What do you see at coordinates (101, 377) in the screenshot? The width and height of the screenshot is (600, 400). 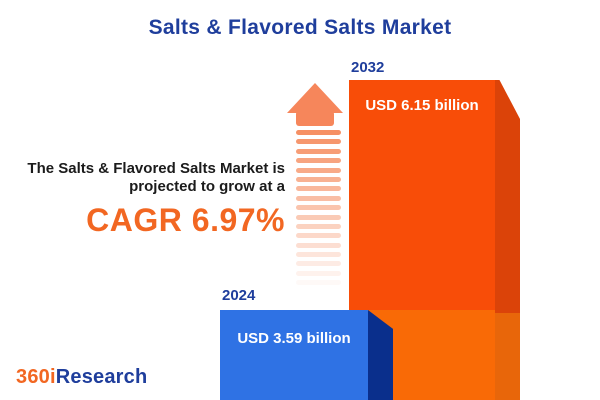 I see `logo-research: Research` at bounding box center [101, 377].